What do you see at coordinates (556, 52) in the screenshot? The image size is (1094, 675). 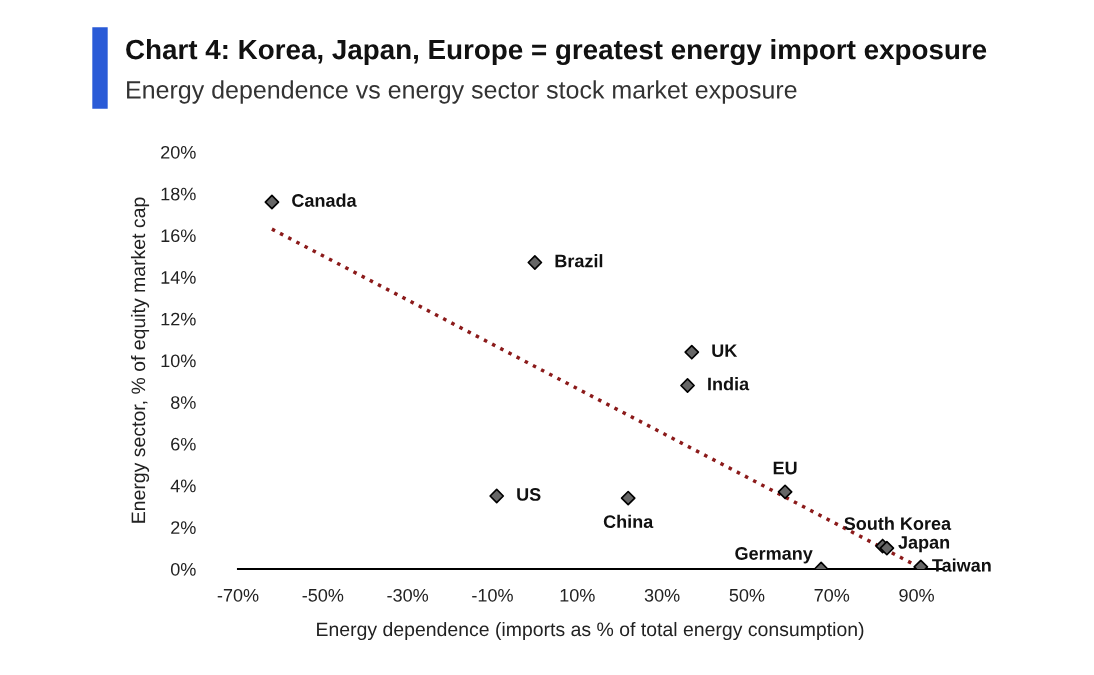 I see `chart-title: Chart 4: Korea, Japan, Europe = greatest energy import exposure` at bounding box center [556, 52].